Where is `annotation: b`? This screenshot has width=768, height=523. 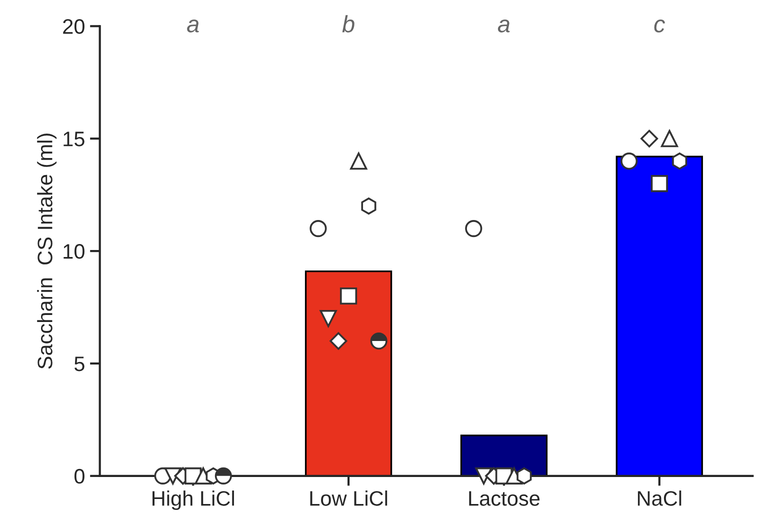 annotation: b is located at coordinates (348, 23).